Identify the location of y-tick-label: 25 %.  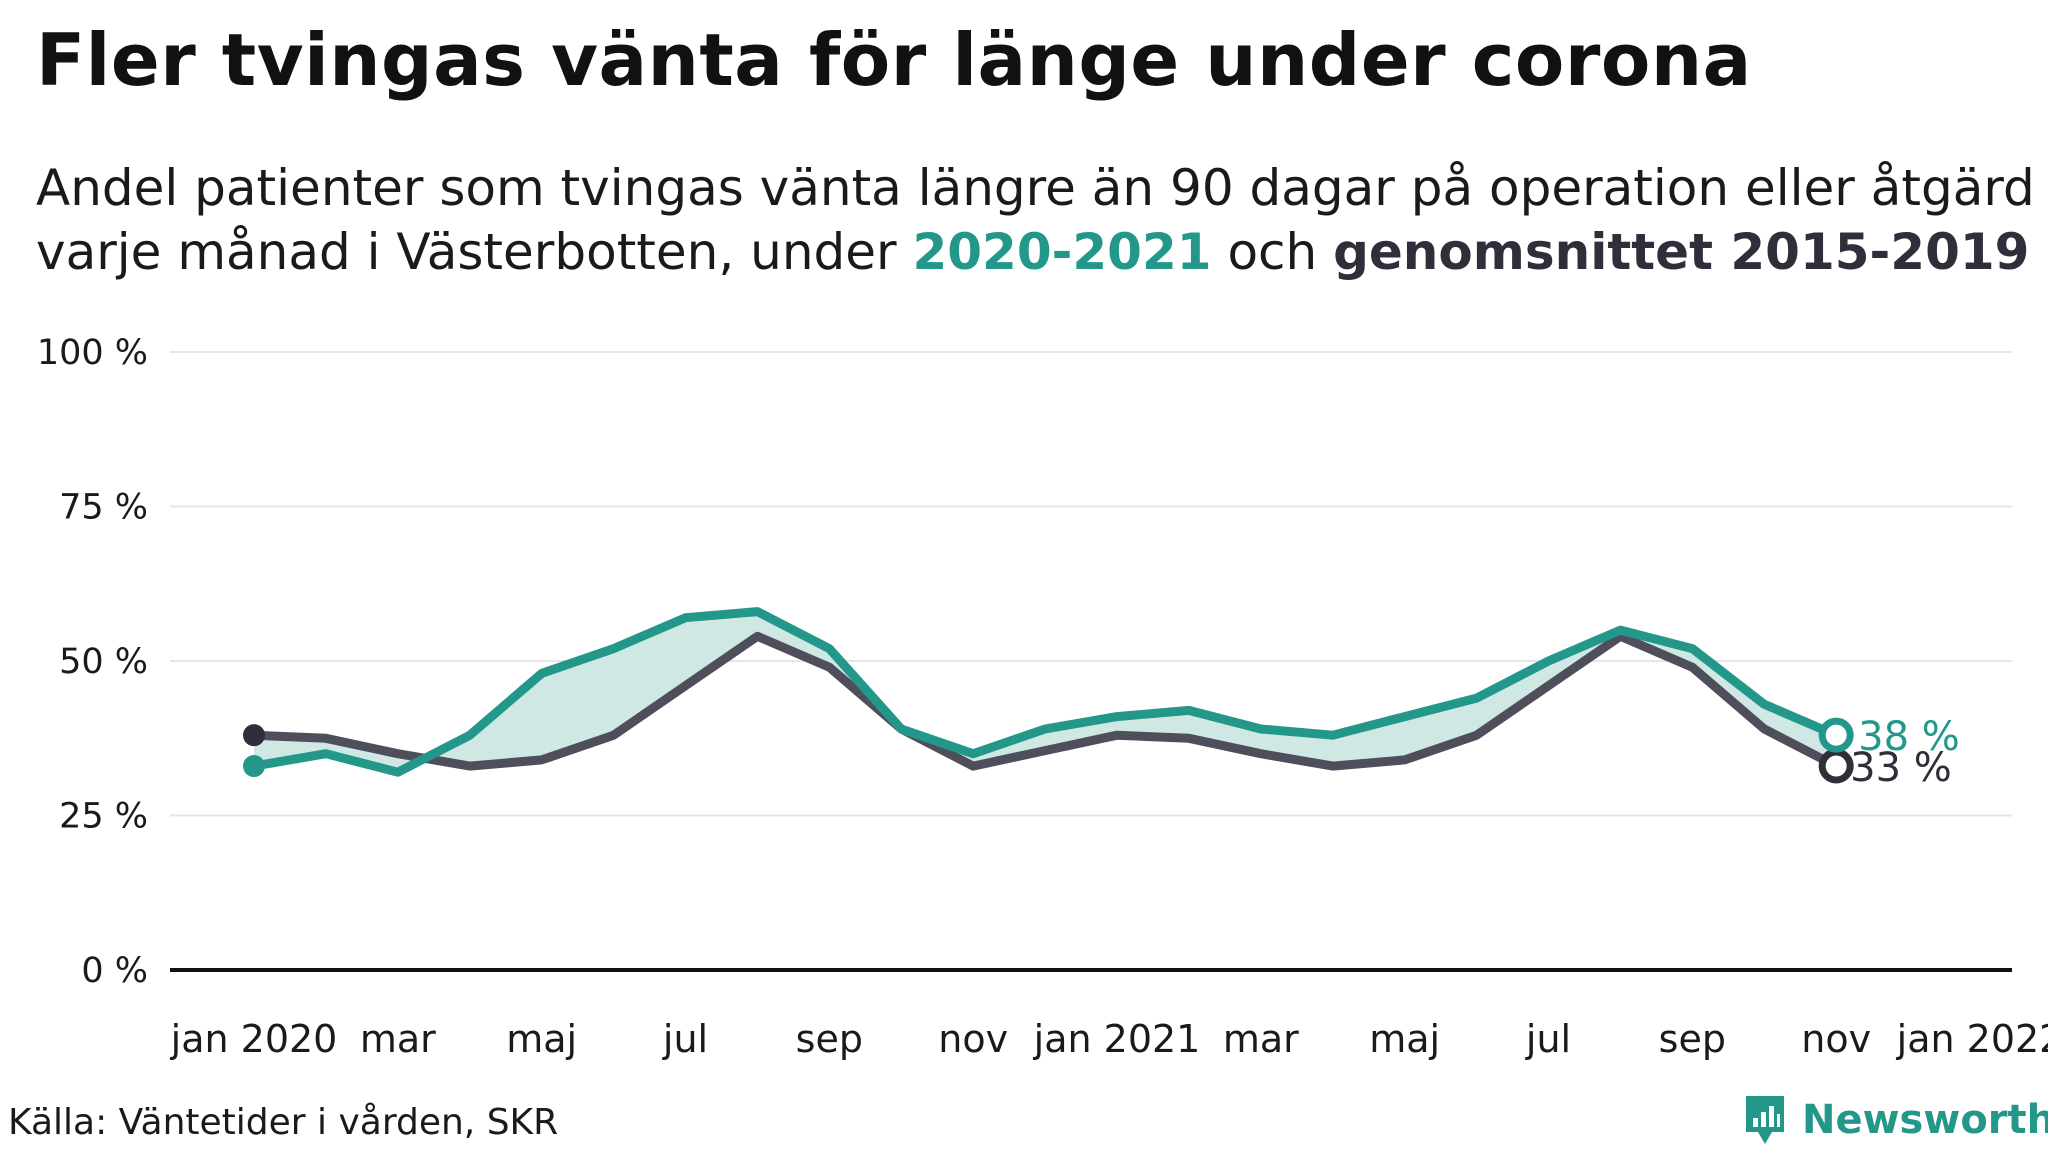
(103, 817).